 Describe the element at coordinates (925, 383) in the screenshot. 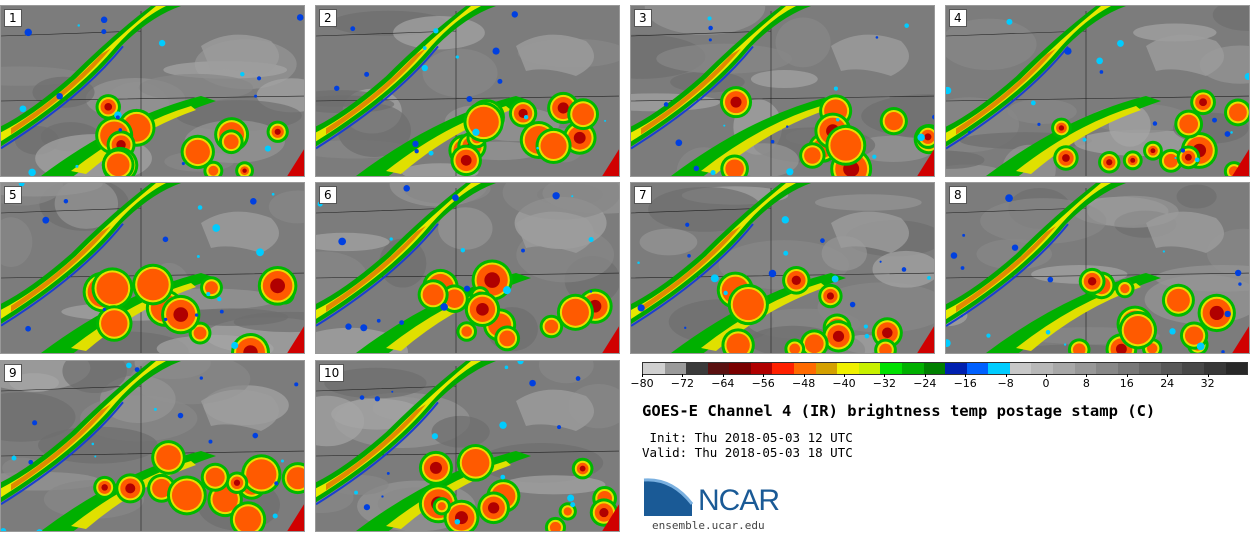

I see `colorbar-tick-label: −24` at that location.